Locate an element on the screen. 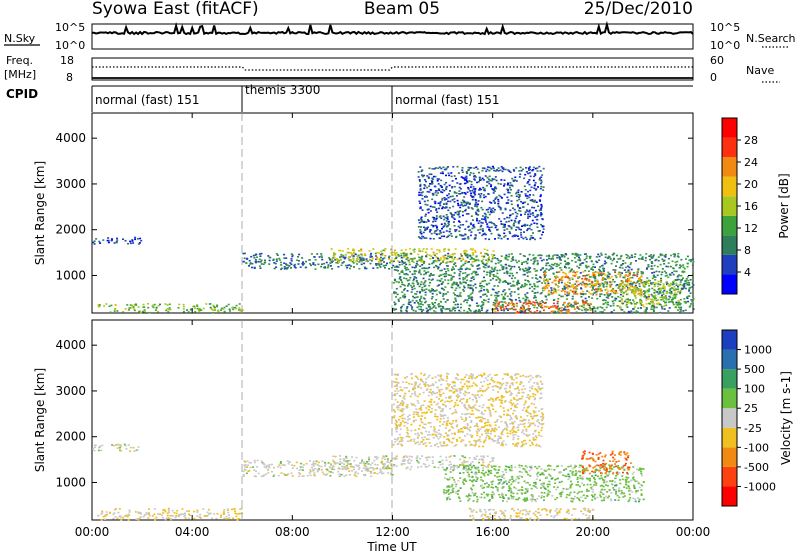 The image size is (800, 554). freq-strip: Freq. [MHz] 18 8 Nave 60 0 is located at coordinates (392, 69).